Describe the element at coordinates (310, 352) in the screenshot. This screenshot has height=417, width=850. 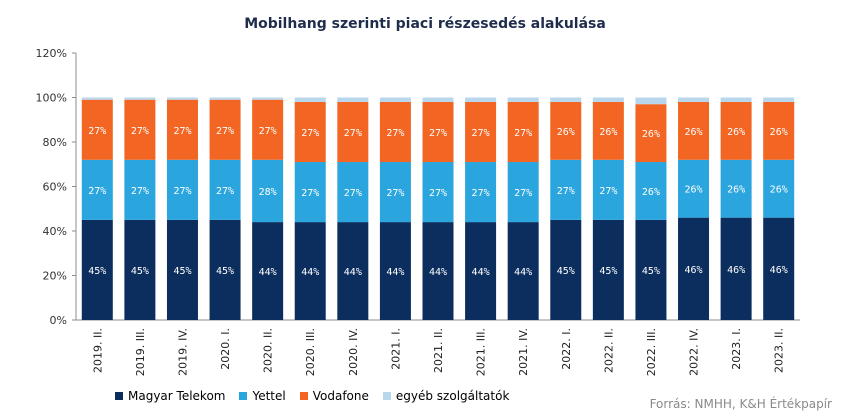
I see `x-tick-label: 2020. III.` at that location.